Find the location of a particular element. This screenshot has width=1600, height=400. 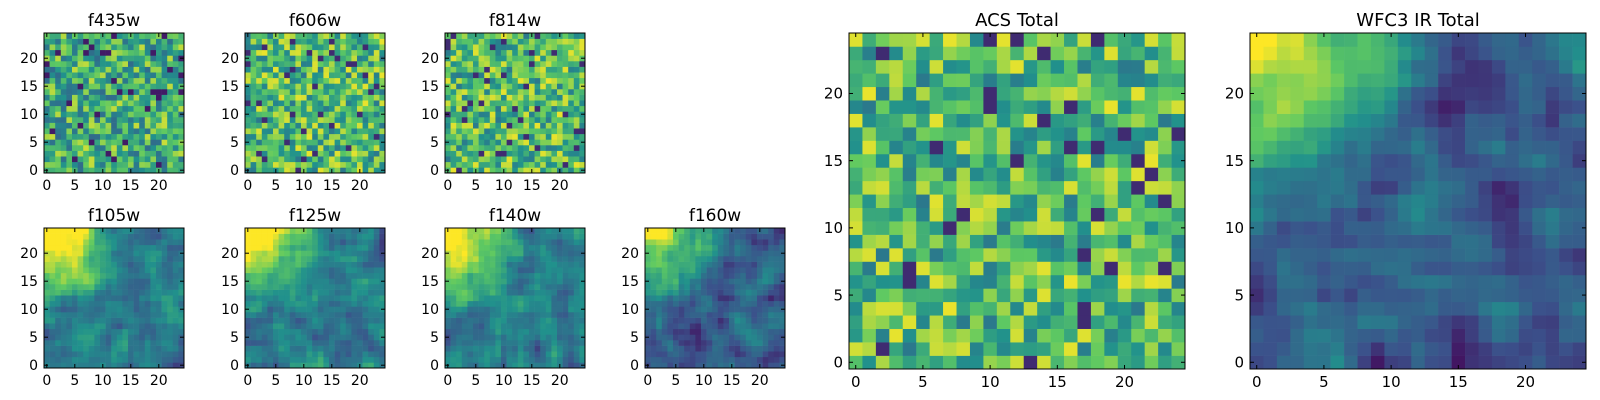

y-tick-label: 20 is located at coordinates (29, 59).